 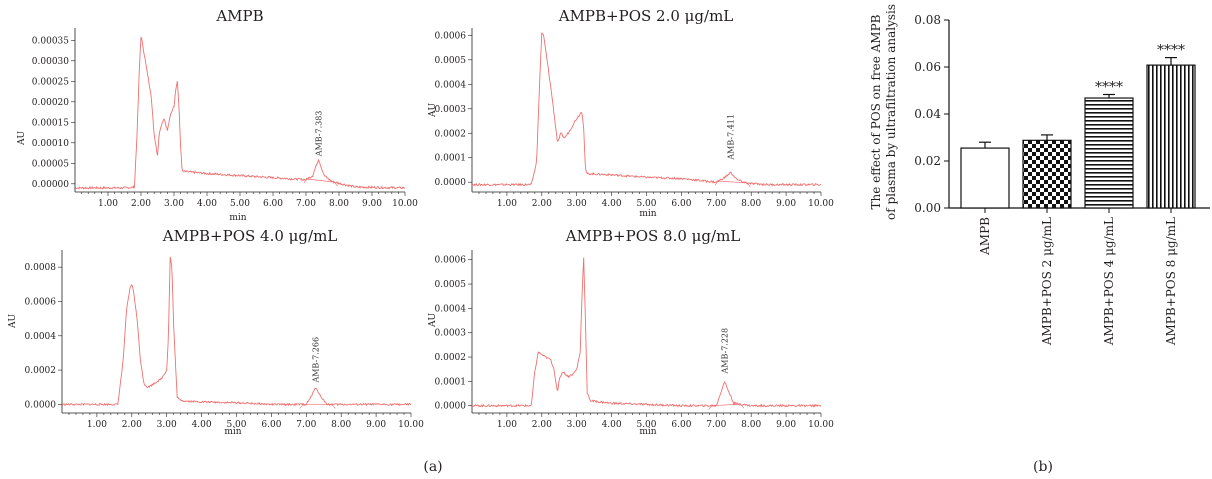 What do you see at coordinates (250, 236) in the screenshot?
I see `chart-title: AMPB+POS 4.0 μg/mL` at bounding box center [250, 236].